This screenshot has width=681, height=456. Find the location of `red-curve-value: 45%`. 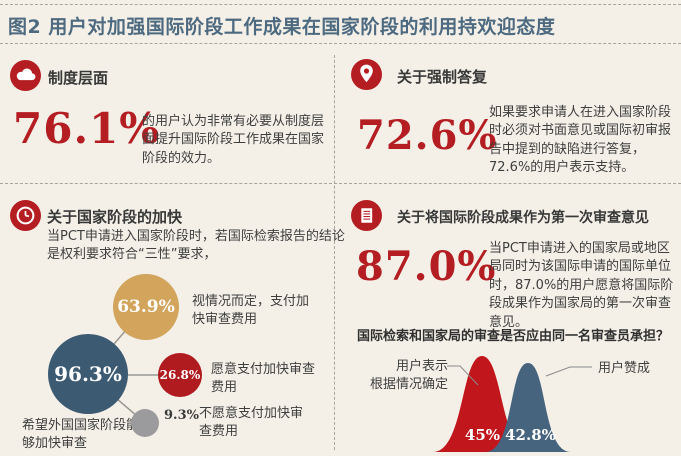

red-curve-value: 45% is located at coordinates (482, 435).